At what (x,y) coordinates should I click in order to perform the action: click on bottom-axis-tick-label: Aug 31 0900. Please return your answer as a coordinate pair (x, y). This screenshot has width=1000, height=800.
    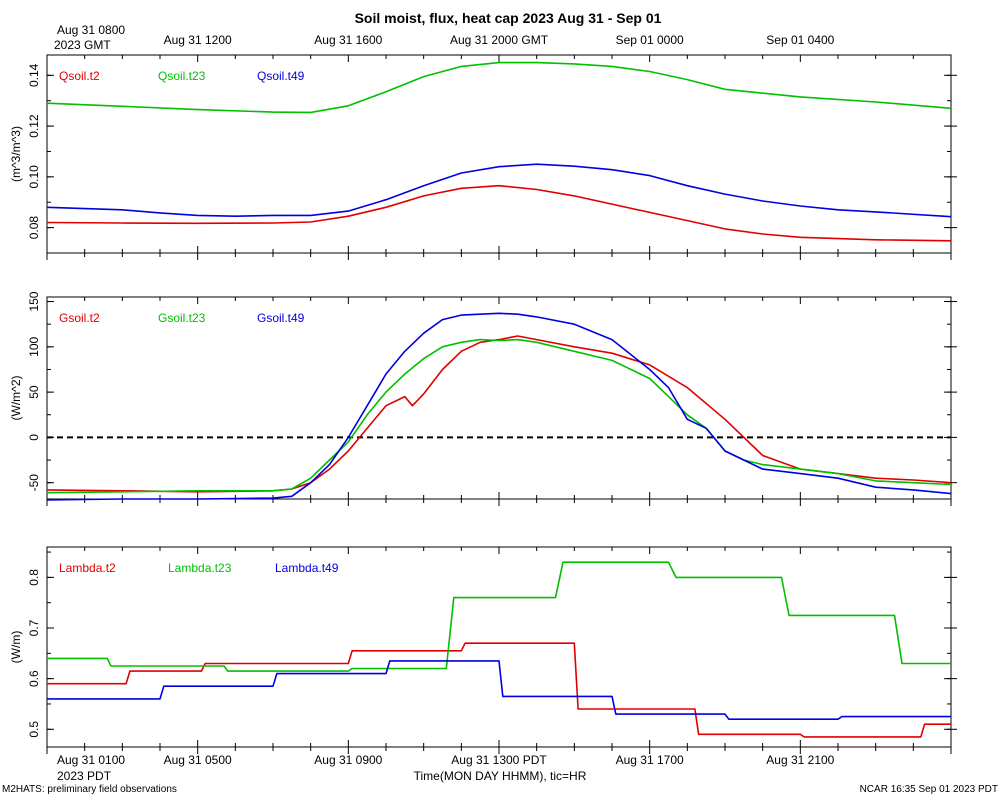
    Looking at the image, I should click on (348, 760).